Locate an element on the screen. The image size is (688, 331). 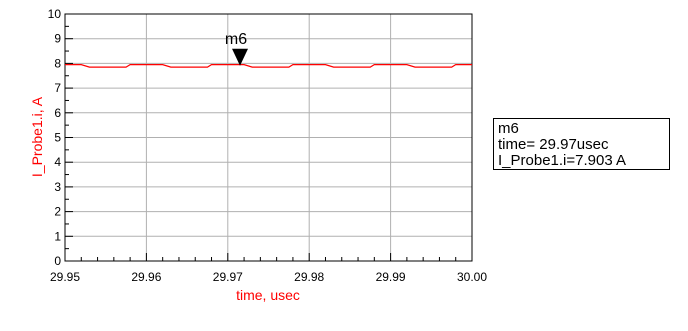
marker-readout-name: m6 is located at coordinates (508, 128).